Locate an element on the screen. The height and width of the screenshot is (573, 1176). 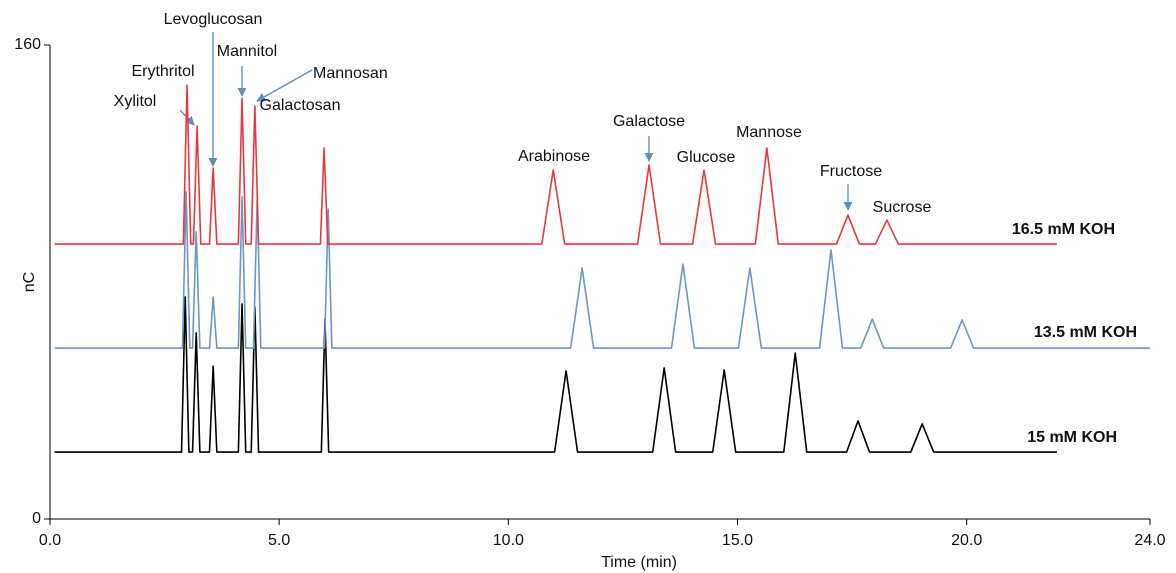
peak-label: Mannose is located at coordinates (769, 132).